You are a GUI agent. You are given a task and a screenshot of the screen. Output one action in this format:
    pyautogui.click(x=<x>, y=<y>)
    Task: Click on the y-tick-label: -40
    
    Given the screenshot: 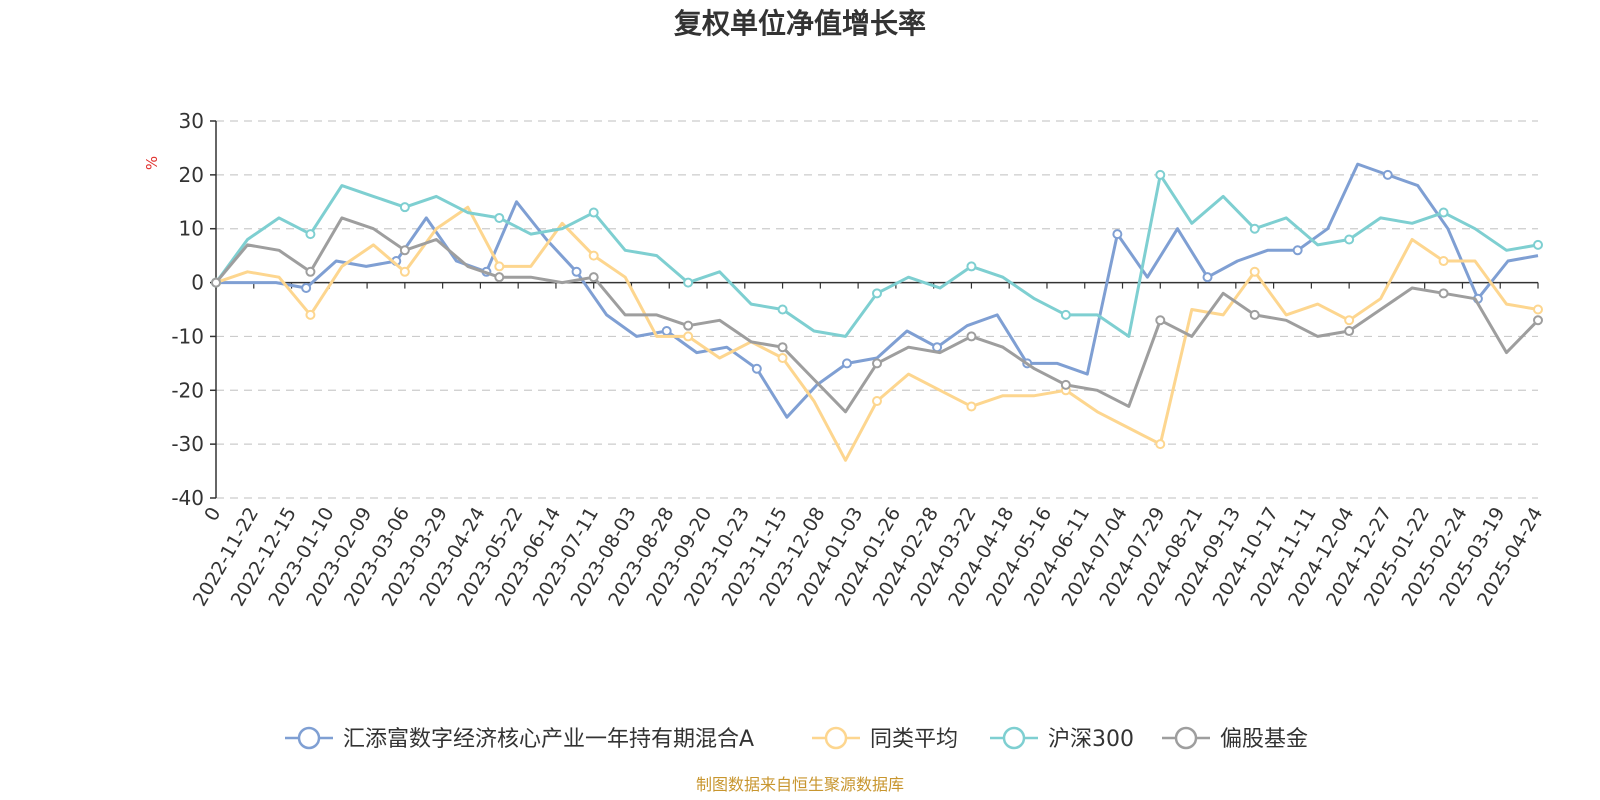 What is the action you would take?
    pyautogui.click(x=187, y=498)
    